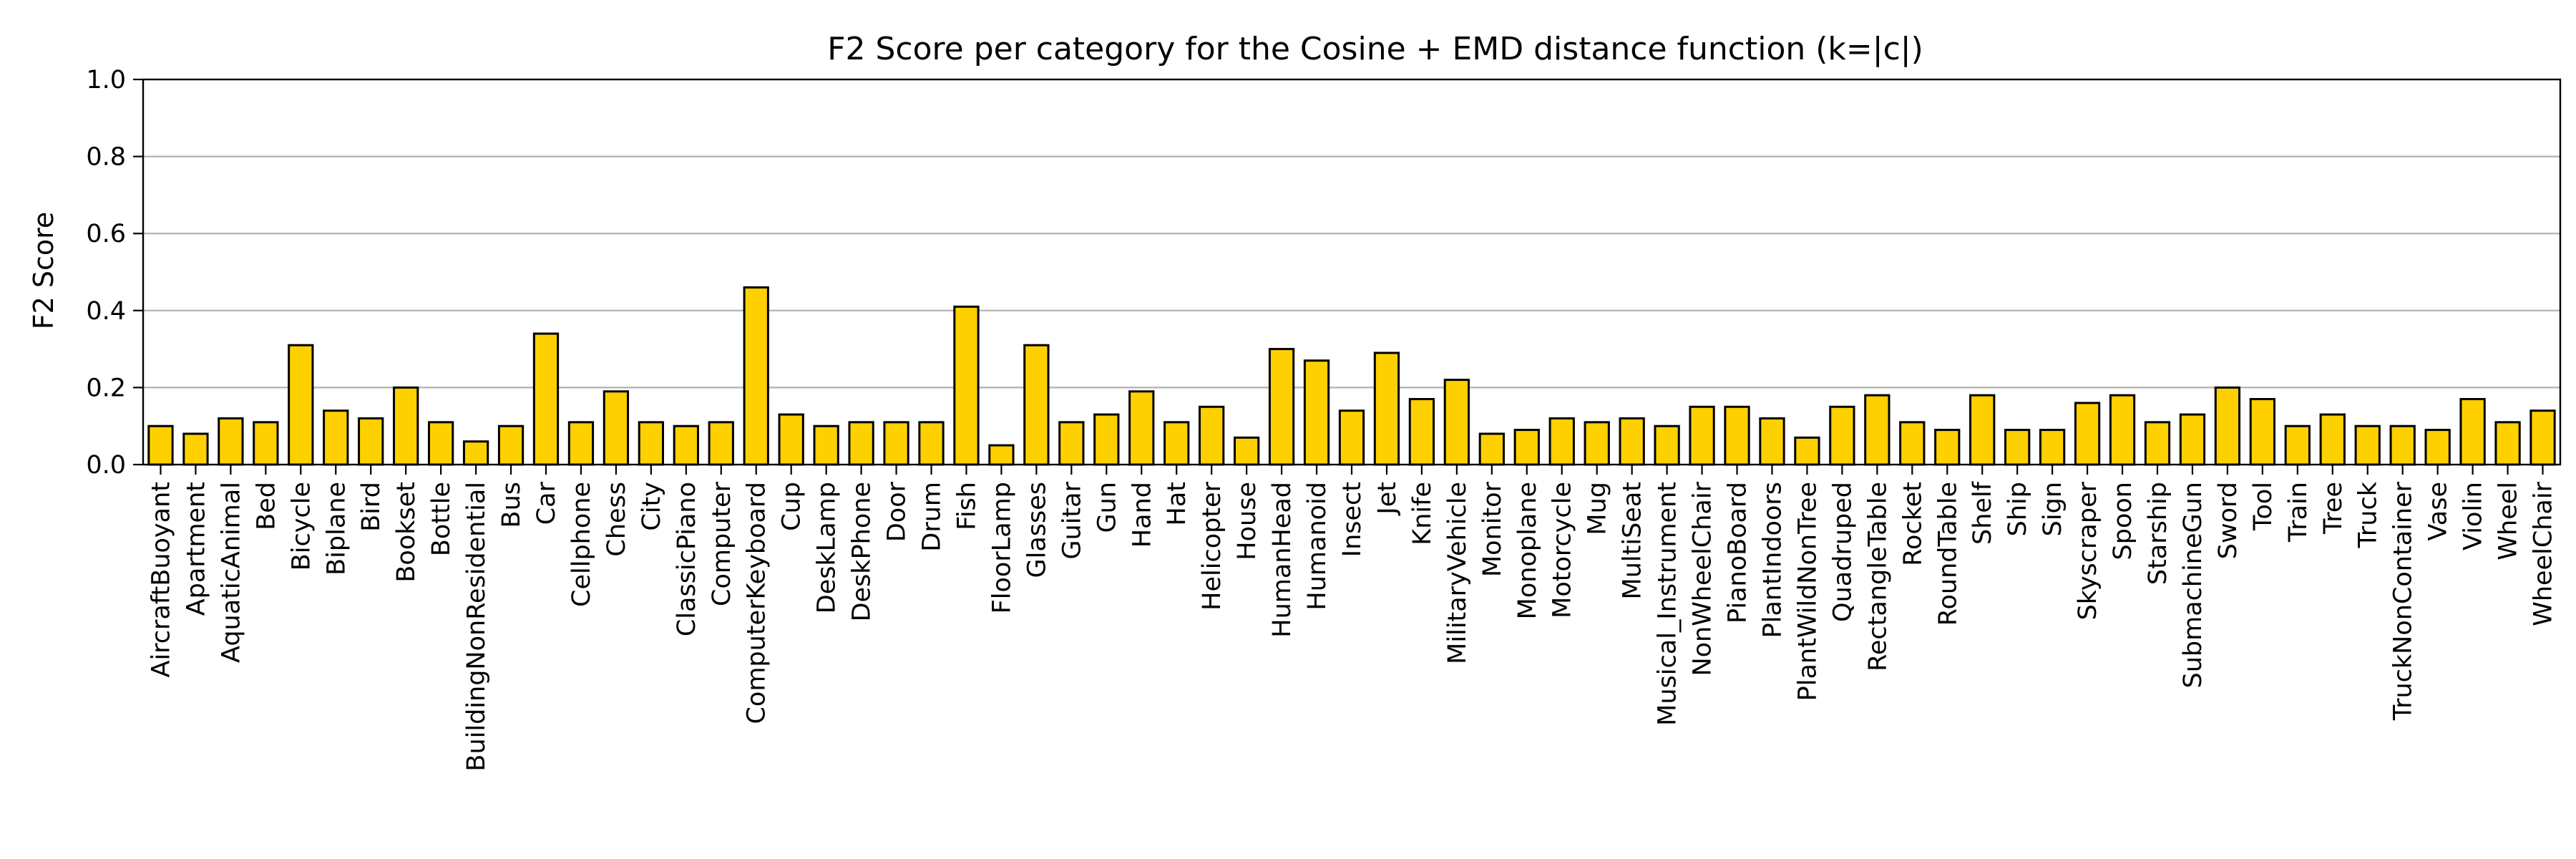 This screenshot has width=2576, height=859. Describe the element at coordinates (757, 603) in the screenshot. I see `x-tick-label: ComputerKeyboard` at that location.